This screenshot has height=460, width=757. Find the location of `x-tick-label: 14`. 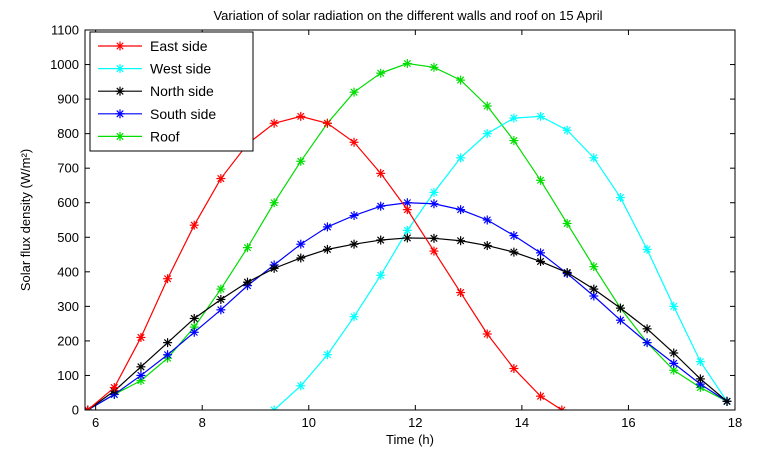

x-tick-label: 14 is located at coordinates (522, 422).